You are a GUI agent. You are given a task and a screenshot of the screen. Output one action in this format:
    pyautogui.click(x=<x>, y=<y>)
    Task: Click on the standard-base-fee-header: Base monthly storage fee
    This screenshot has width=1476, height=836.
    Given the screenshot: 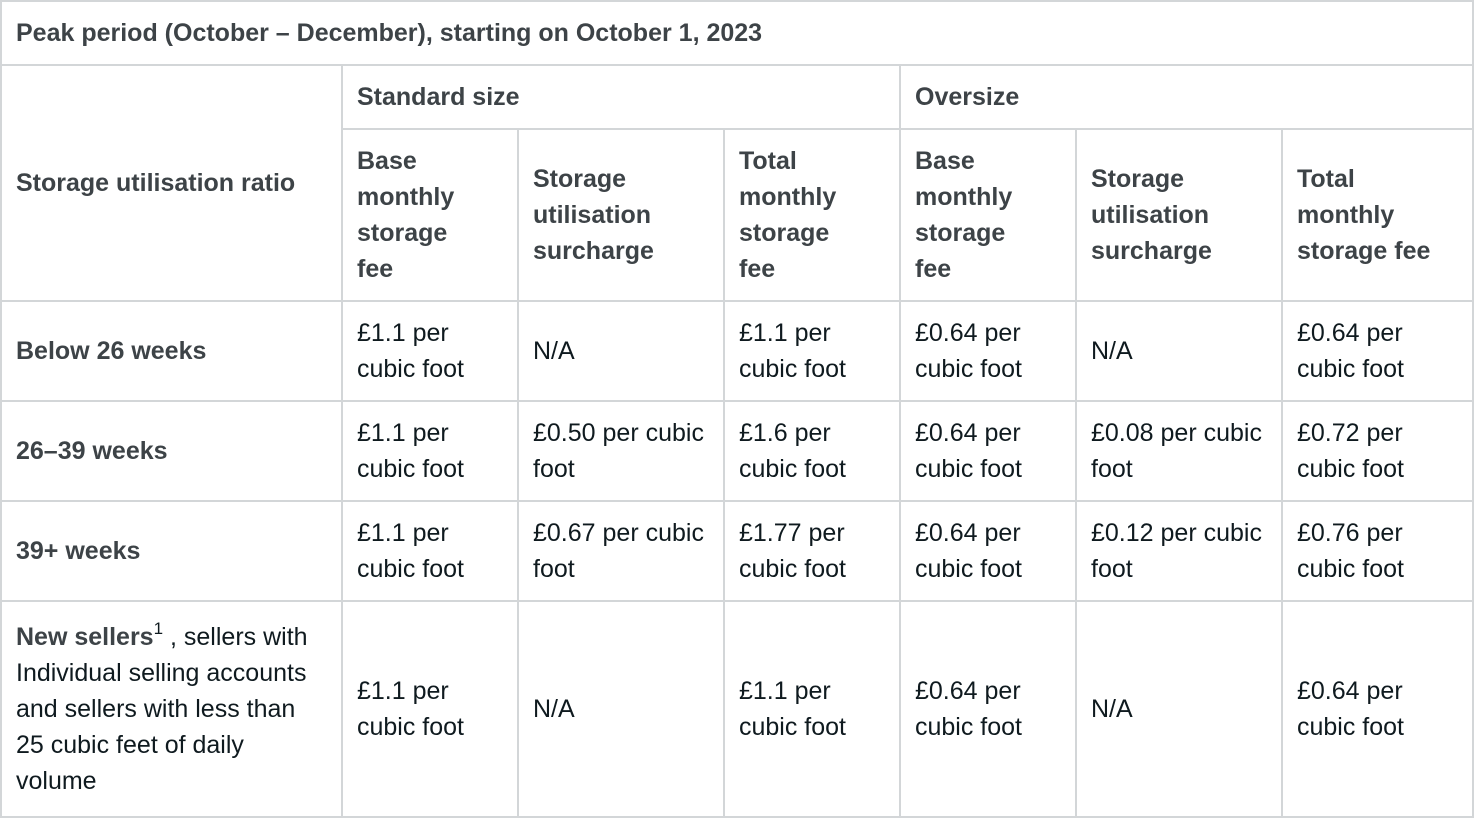 What is the action you would take?
    pyautogui.click(x=430, y=215)
    